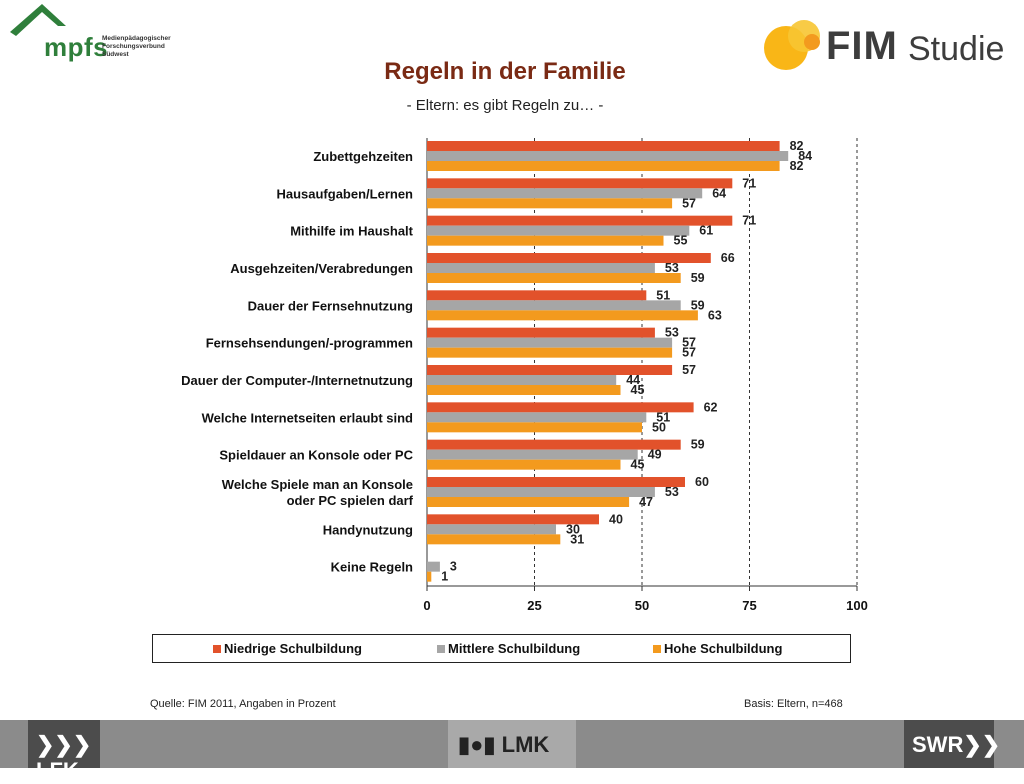 Image resolution: width=1024 pixels, height=784 pixels. I want to click on data-label: 40, so click(616, 519).